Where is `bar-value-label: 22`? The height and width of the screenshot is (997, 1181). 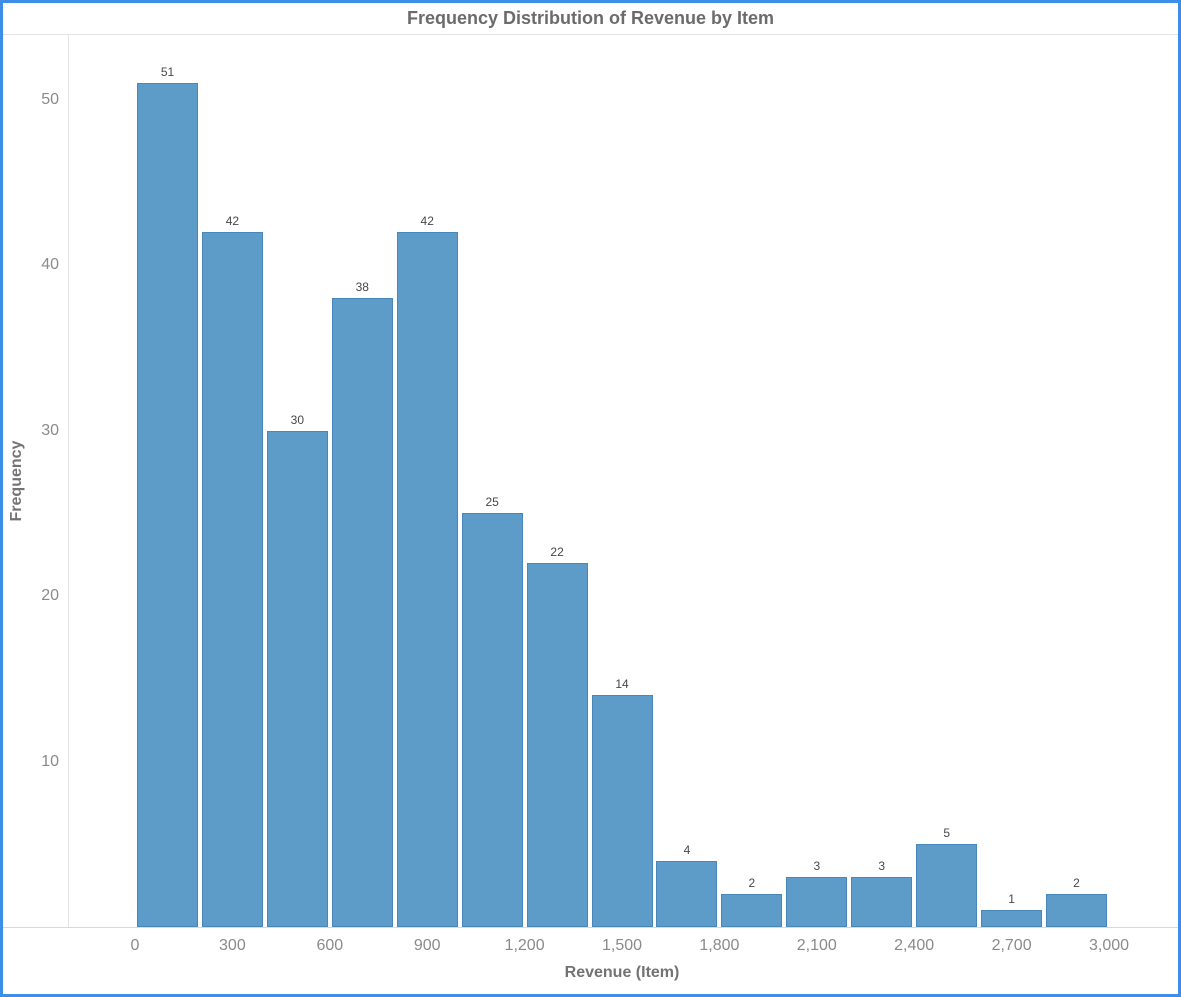
bar-value-label: 22 is located at coordinates (557, 551).